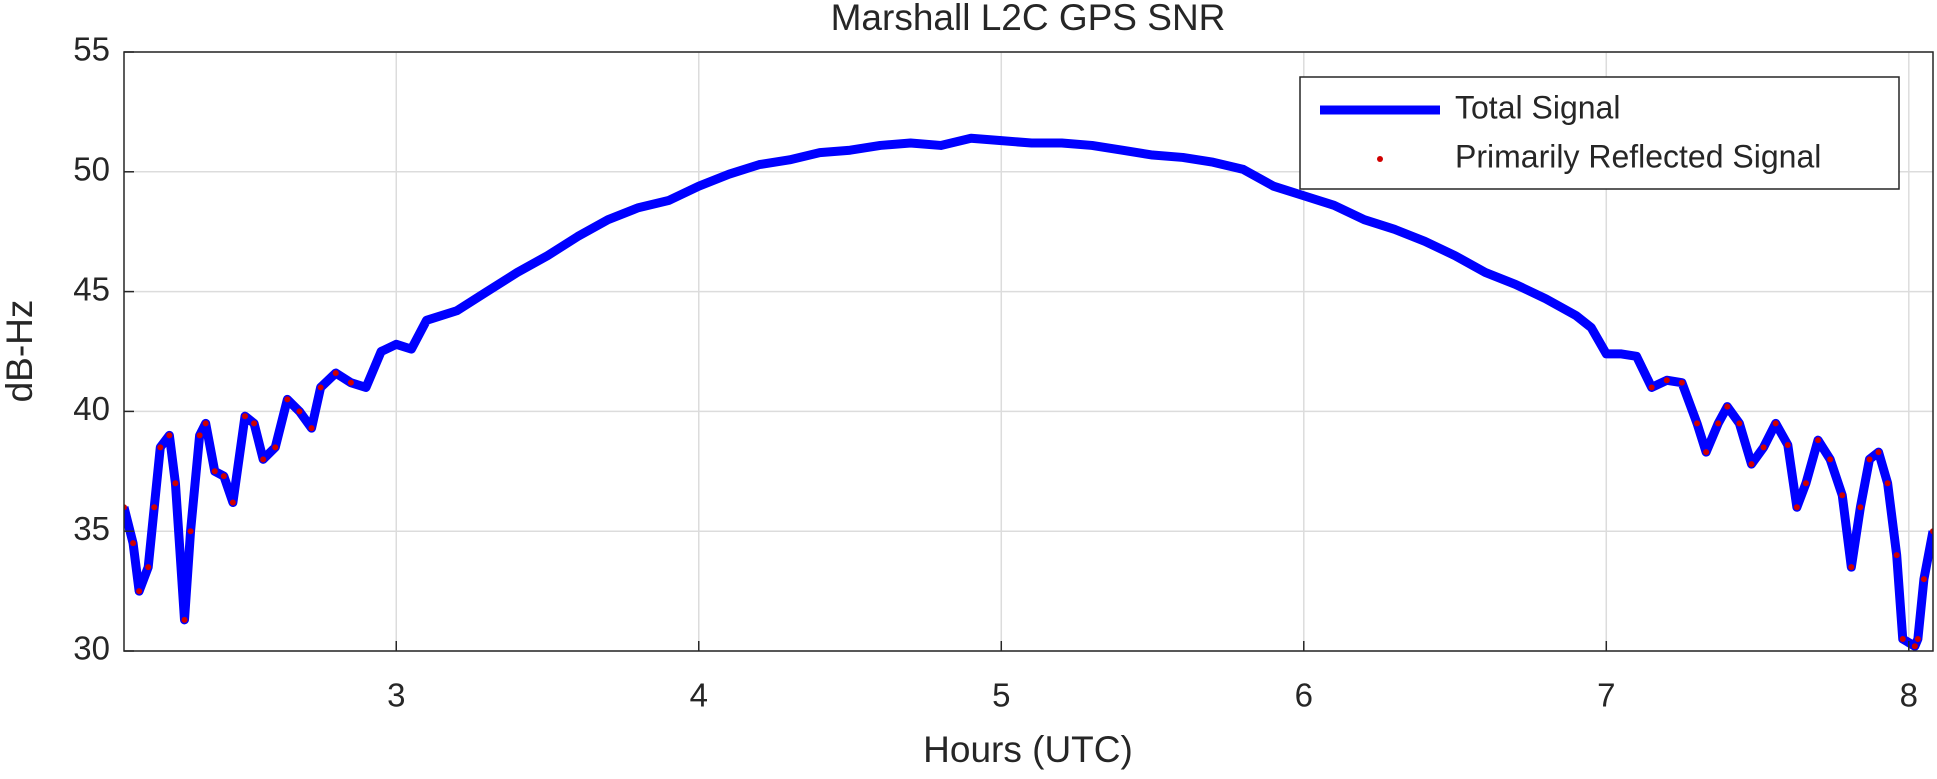  I want to click on legend: Total Signal Primarily Reflected Signal, so click(1599, 133).